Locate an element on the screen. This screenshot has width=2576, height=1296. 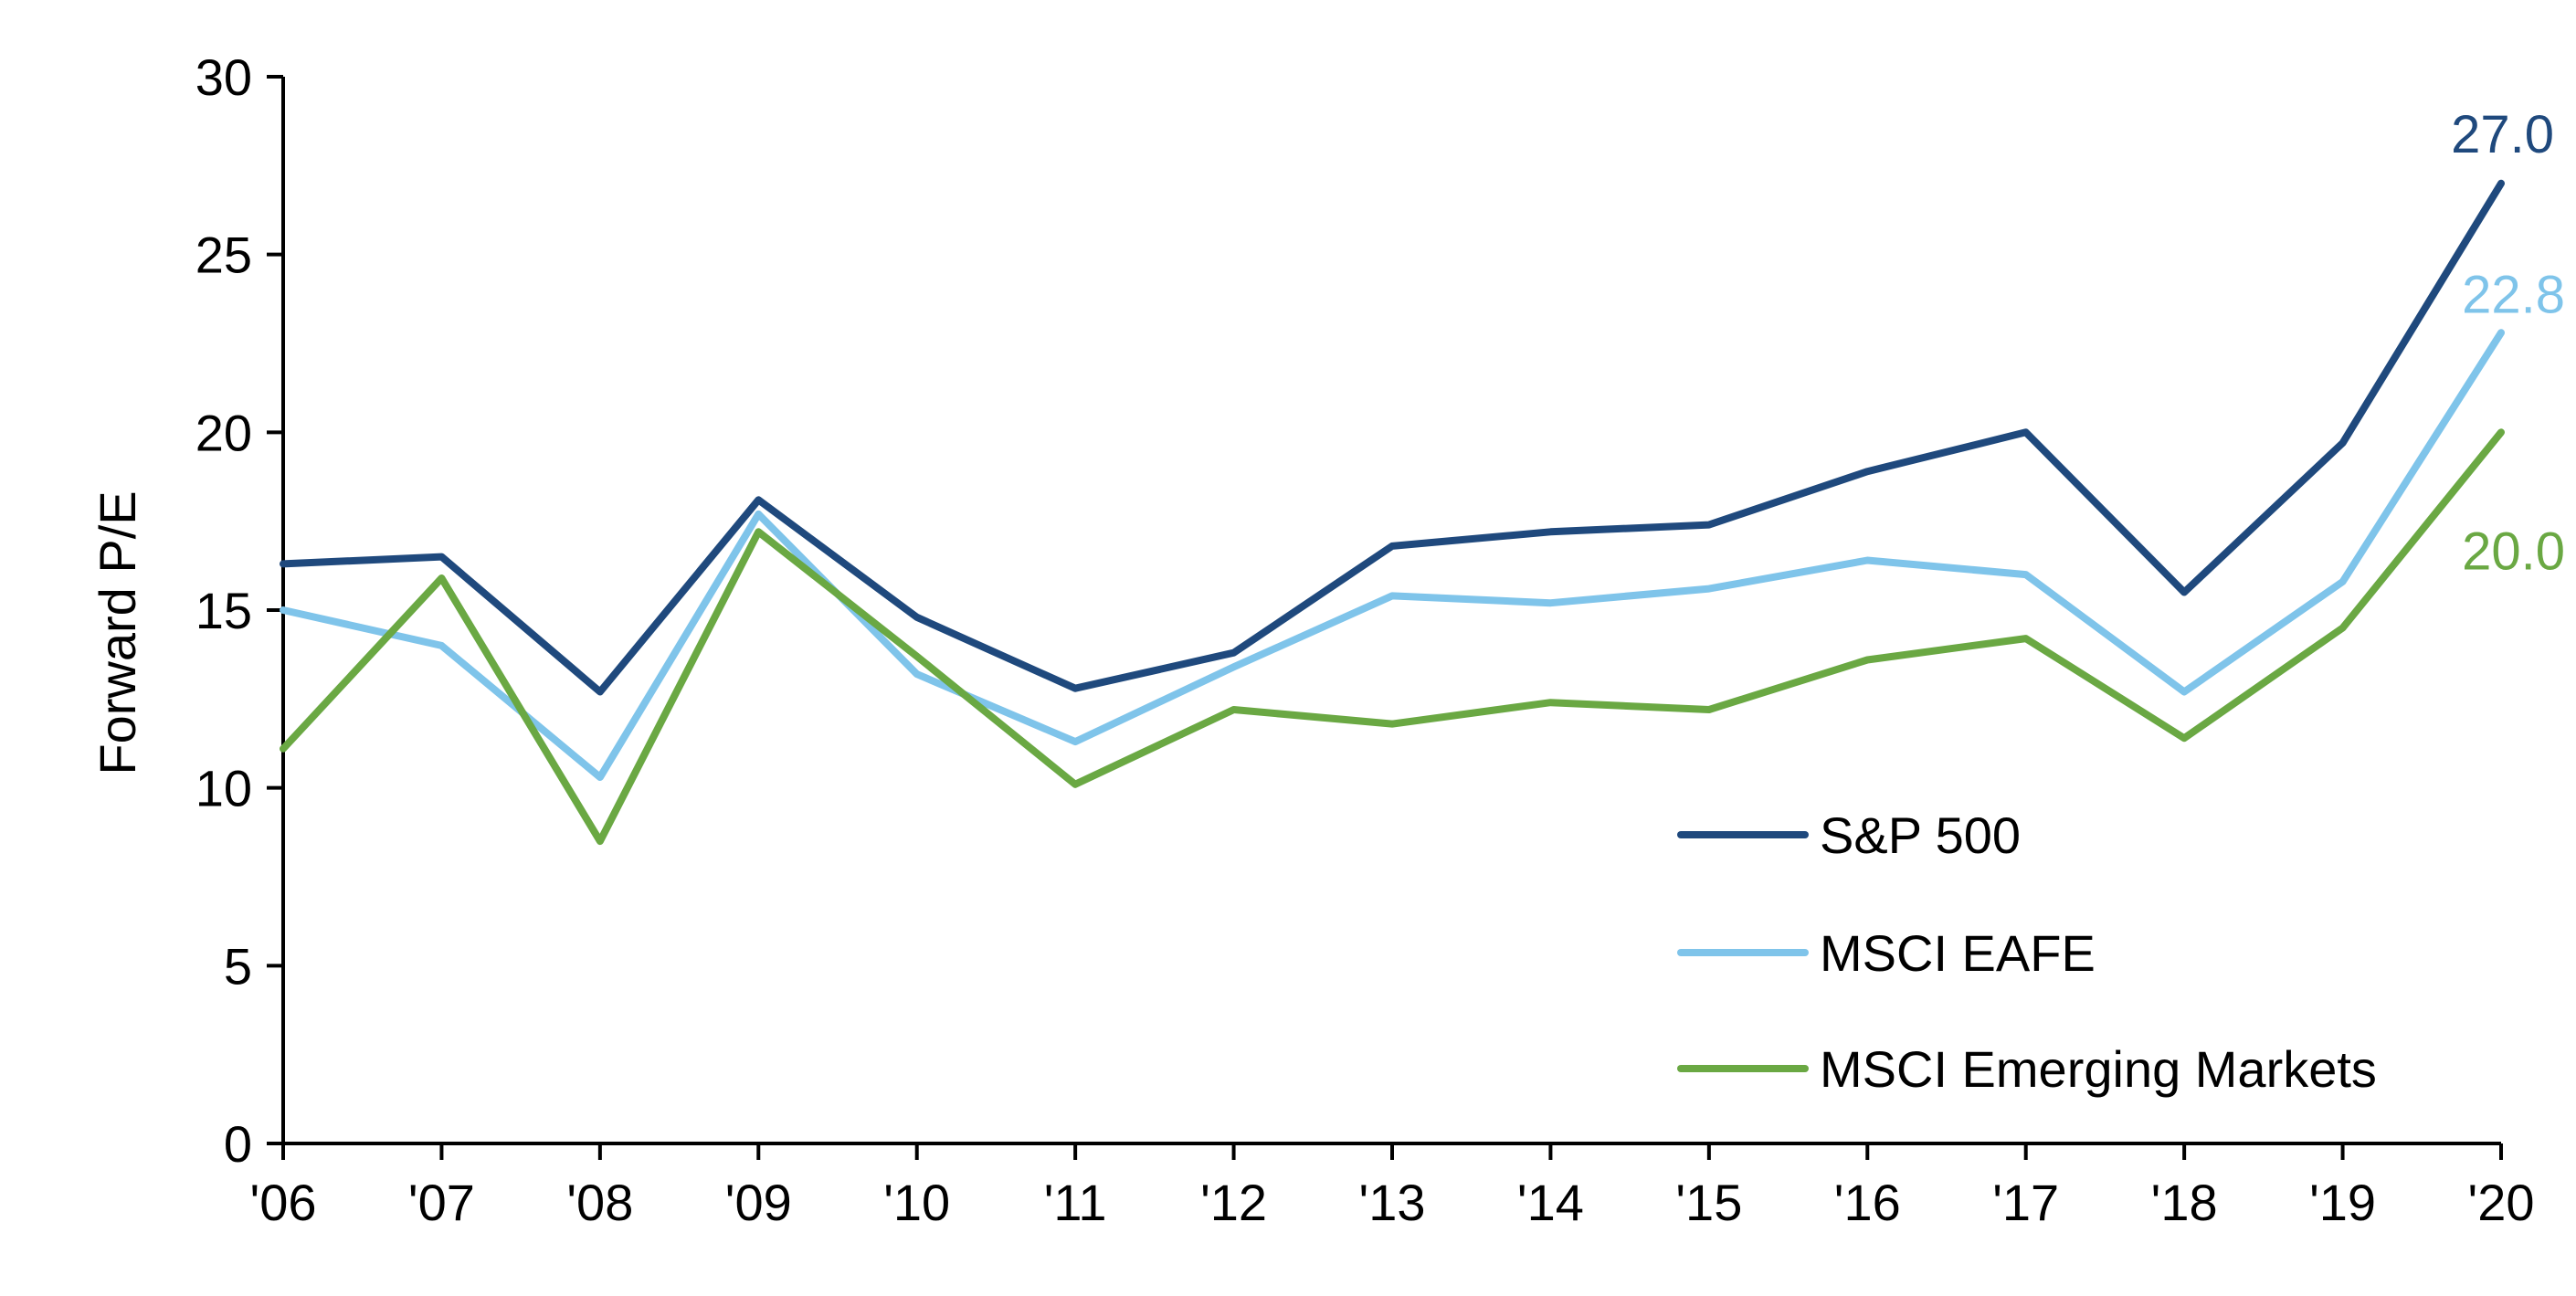
y-tick-label: 5 is located at coordinates (238, 966).